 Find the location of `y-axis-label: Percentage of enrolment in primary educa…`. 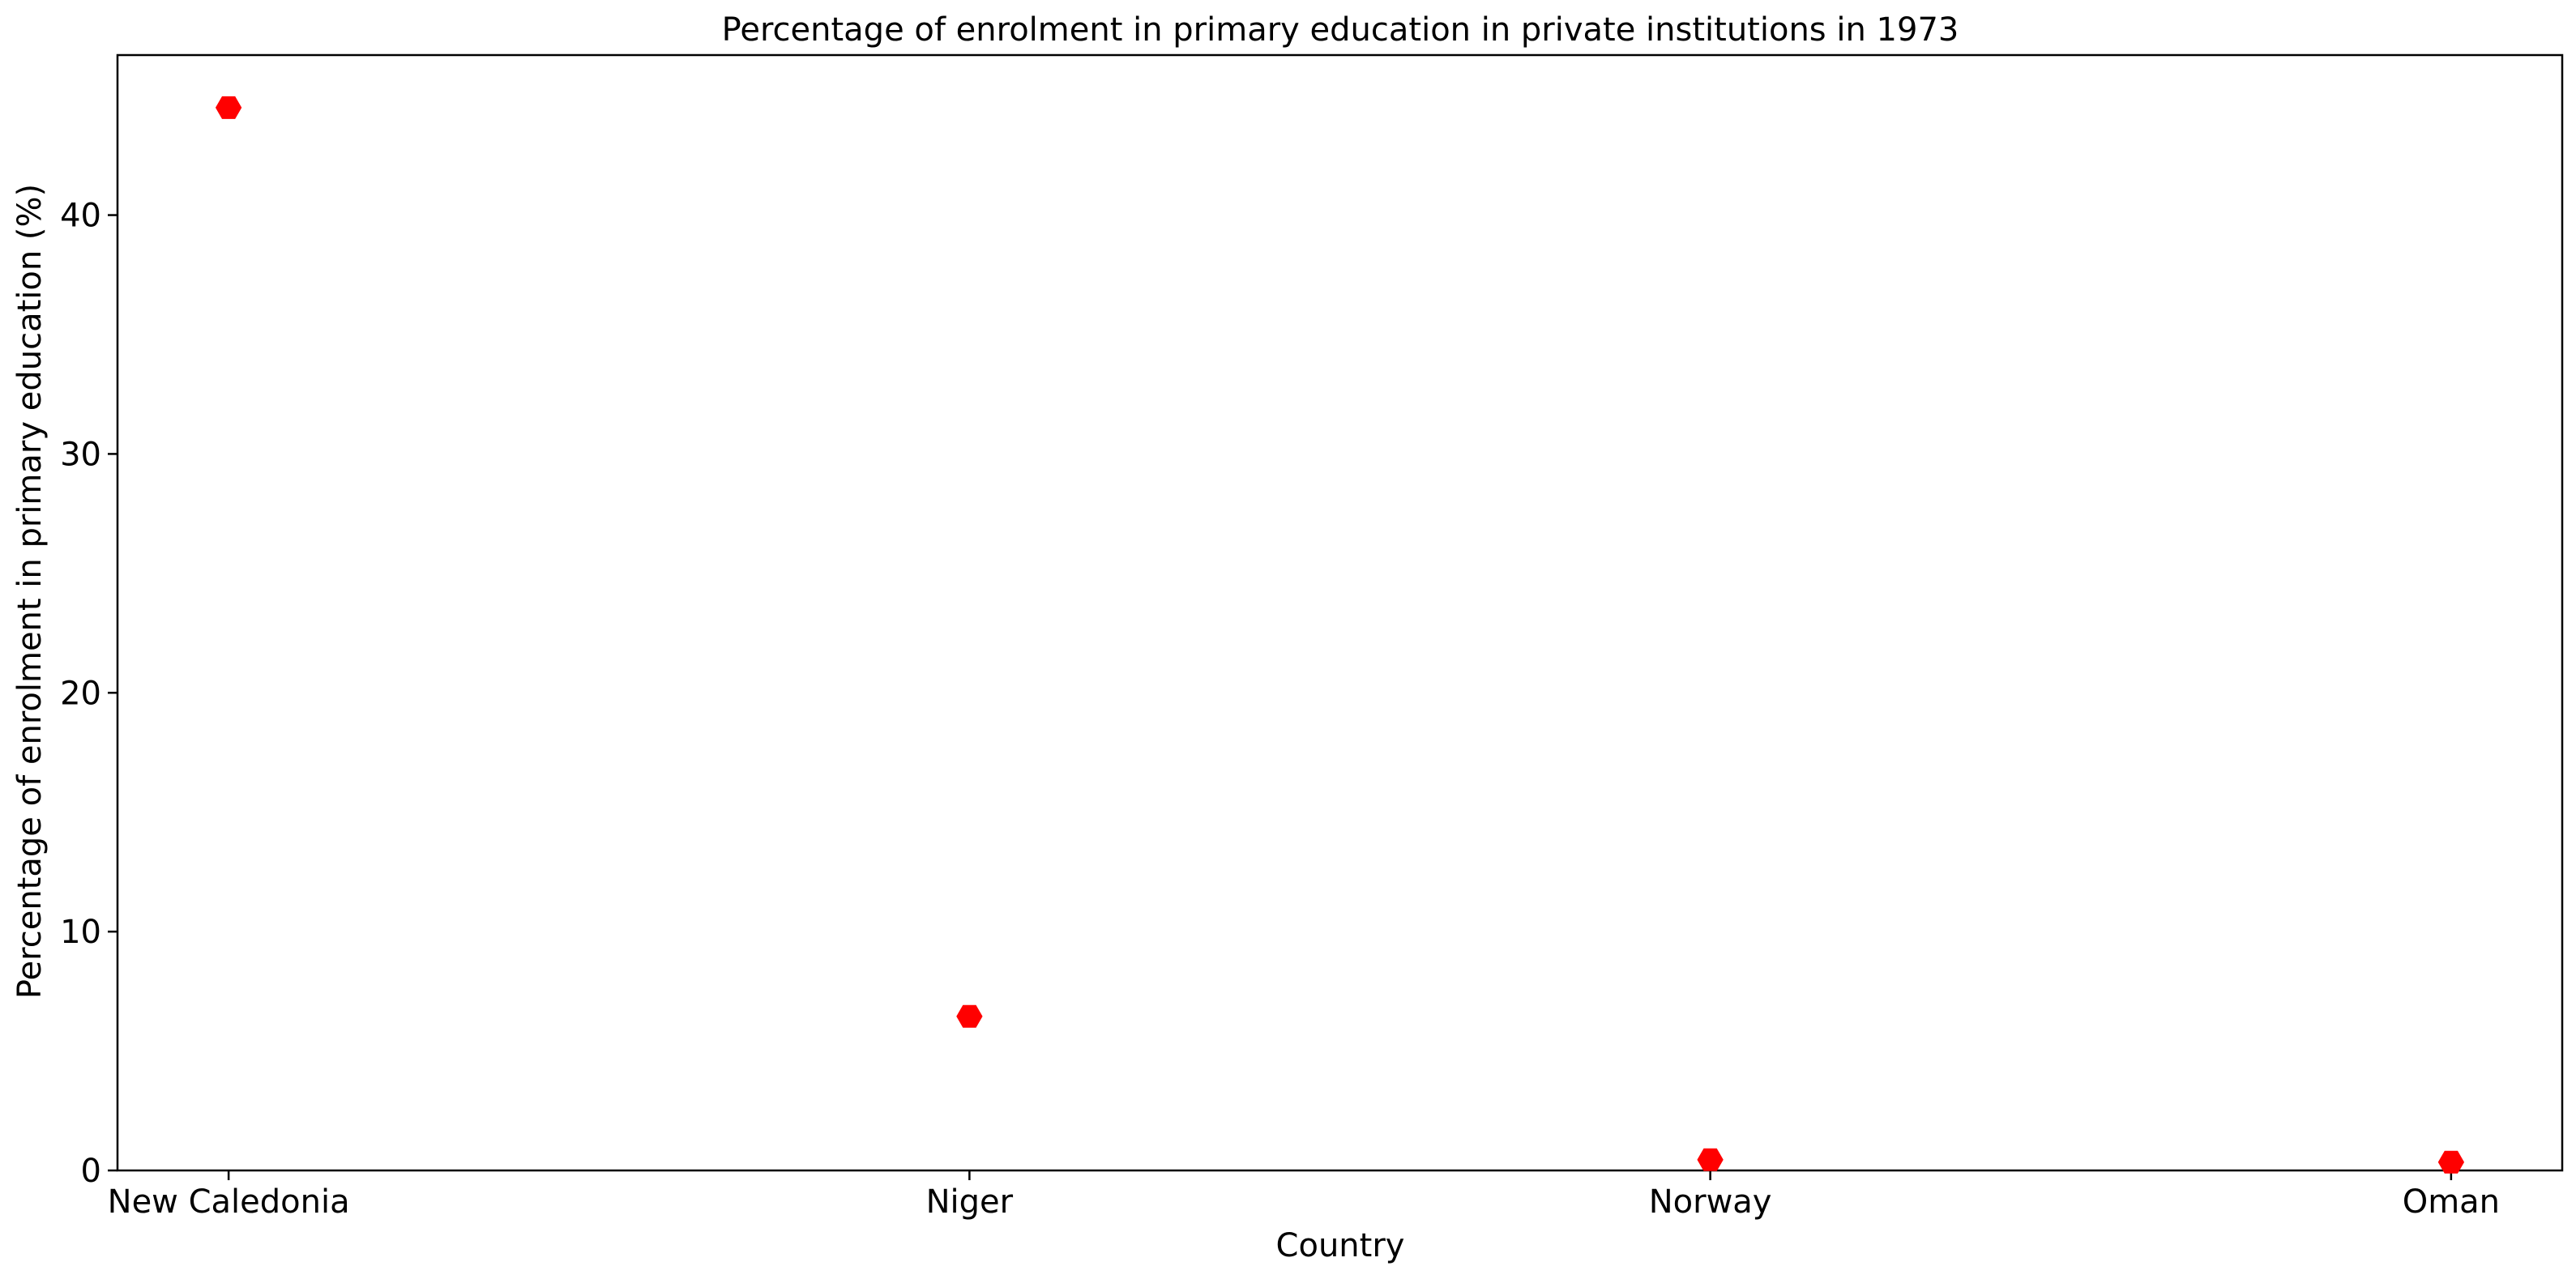

y-axis-label: Percentage of enrolment in primary educa… is located at coordinates (30, 591).